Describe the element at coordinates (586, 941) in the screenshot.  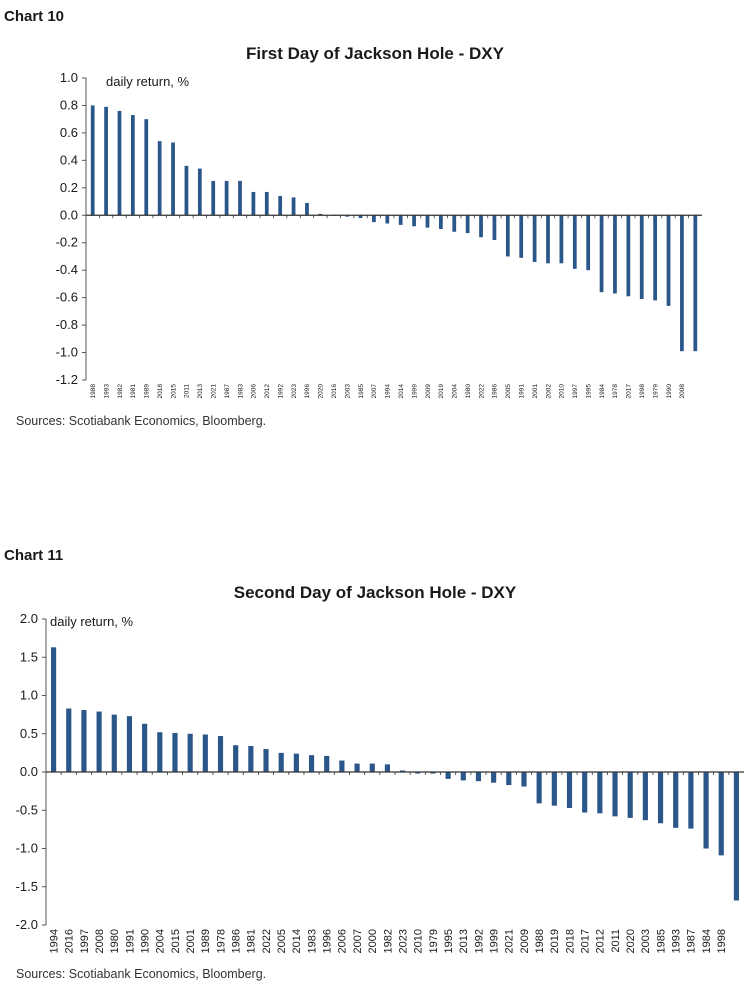
I see `x-category-label: 2017` at that location.